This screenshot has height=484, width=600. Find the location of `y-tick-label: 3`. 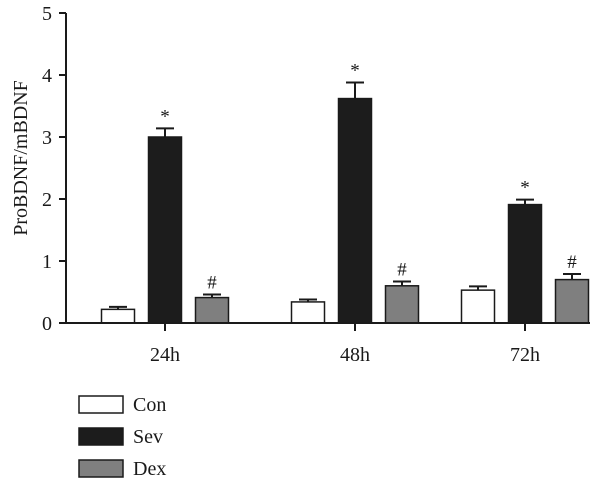

y-tick-label: 3 is located at coordinates (47, 138).